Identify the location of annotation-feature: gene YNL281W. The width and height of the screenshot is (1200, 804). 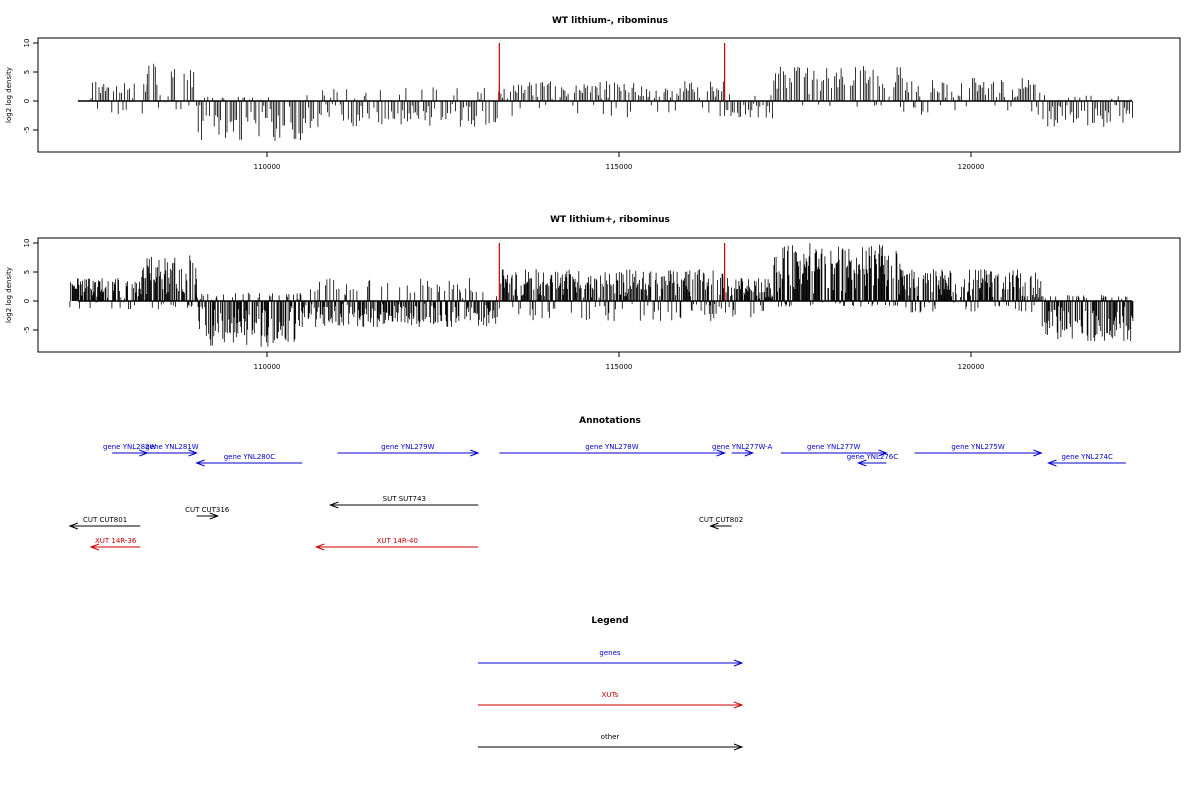
(172, 450).